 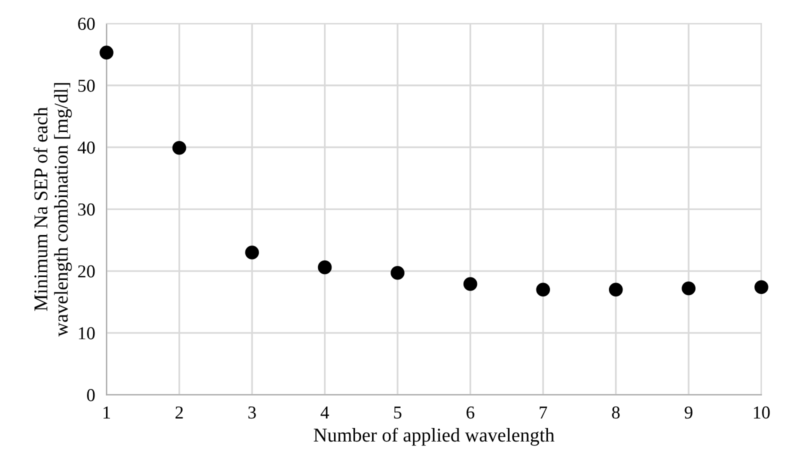 I want to click on x-tick-label: 6, so click(x=470, y=412).